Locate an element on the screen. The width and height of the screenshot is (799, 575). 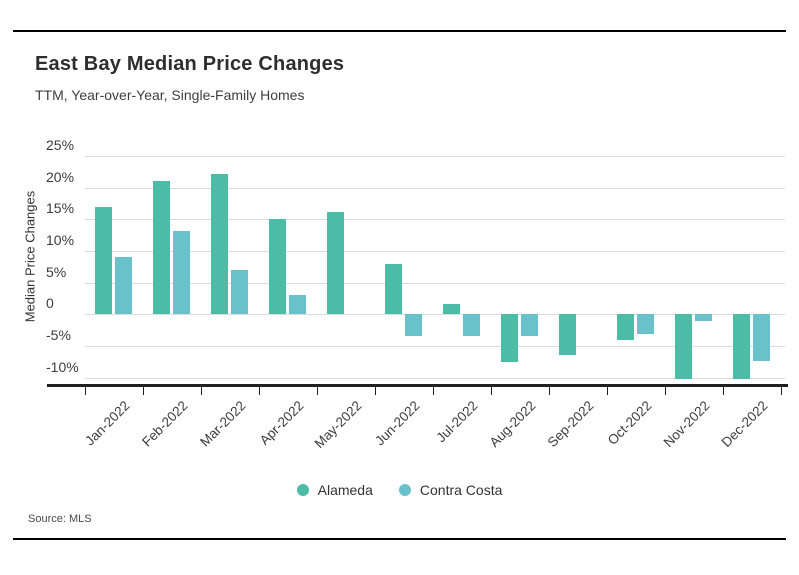
y-tick-label-10: 10% is located at coordinates (60, 240).